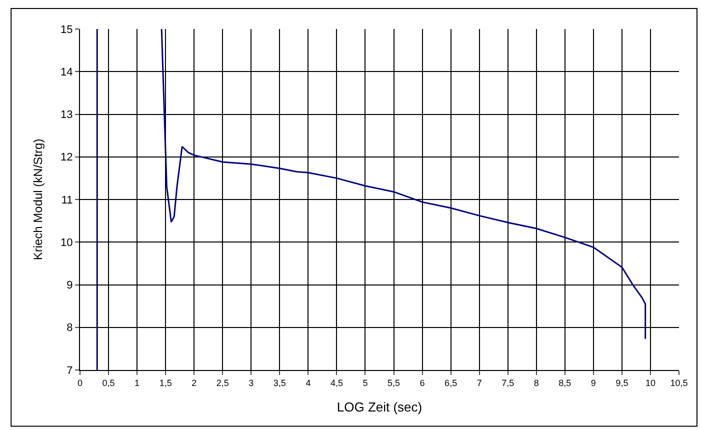 Image resolution: width=701 pixels, height=430 pixels. I want to click on y-axis-title: Kriech Modul (kN/Strg), so click(37, 199).